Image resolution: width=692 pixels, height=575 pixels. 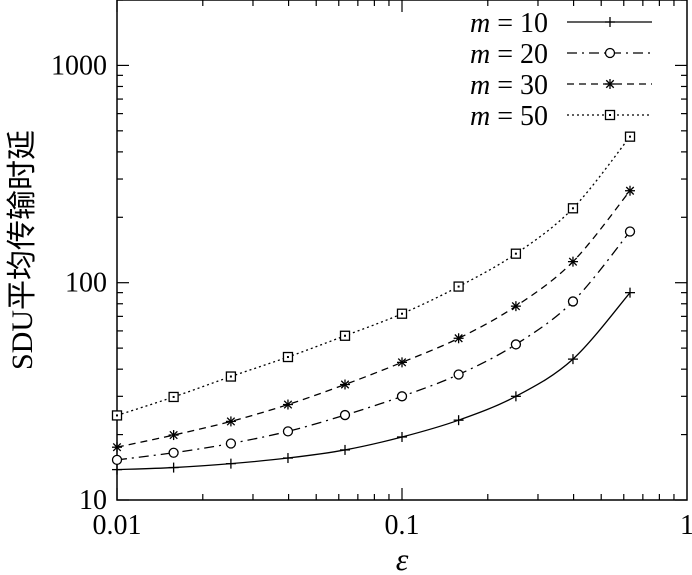 What do you see at coordinates (117, 525) in the screenshot?
I see `x-tick-label: 0.01` at bounding box center [117, 525].